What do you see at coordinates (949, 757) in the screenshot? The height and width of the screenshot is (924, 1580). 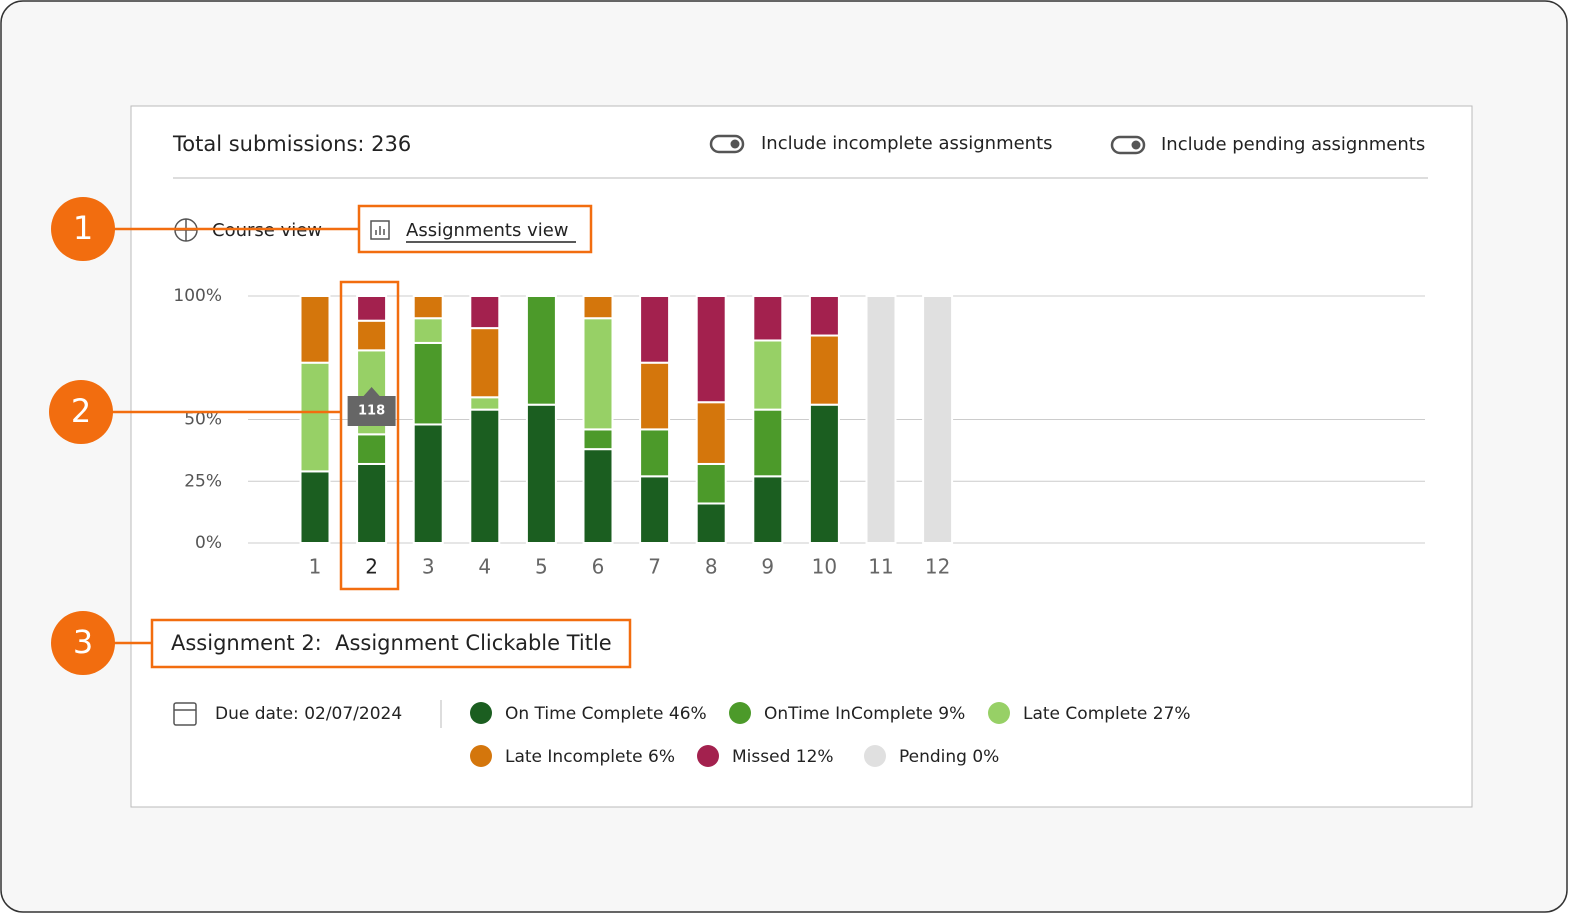 I see `legend-label: Pending 0%` at bounding box center [949, 757].